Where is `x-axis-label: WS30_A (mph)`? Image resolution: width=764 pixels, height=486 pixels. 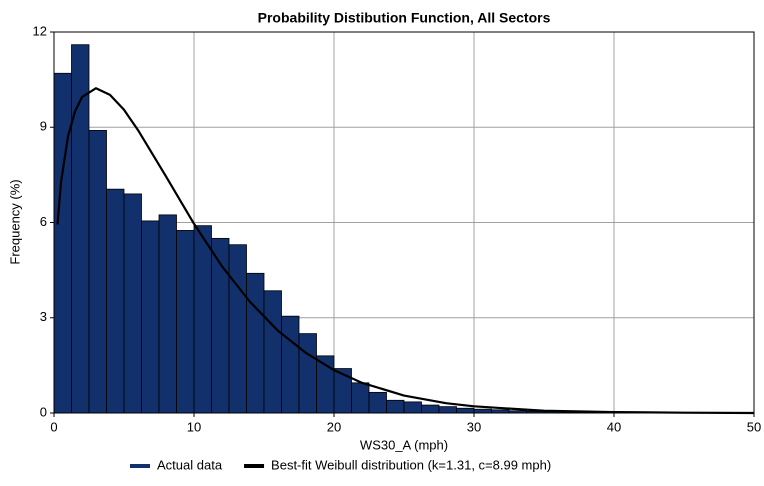 x-axis-label: WS30_A (mph) is located at coordinates (404, 444).